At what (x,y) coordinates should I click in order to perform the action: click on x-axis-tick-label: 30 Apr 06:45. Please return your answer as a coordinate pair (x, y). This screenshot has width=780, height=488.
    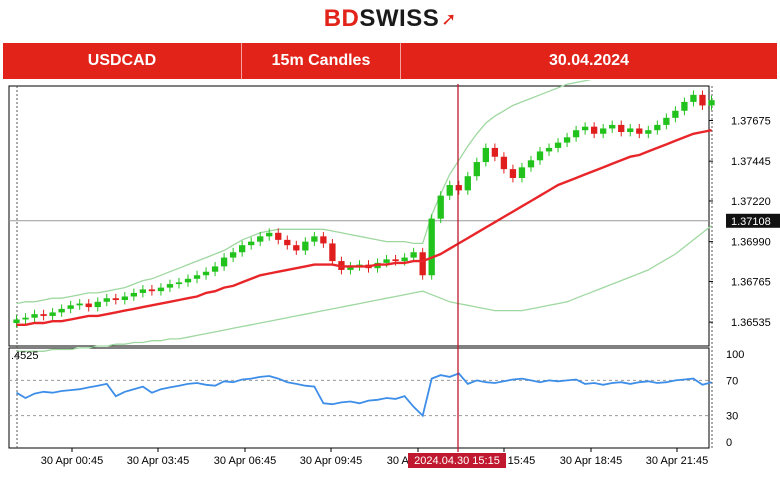
    Looking at the image, I should click on (245, 461).